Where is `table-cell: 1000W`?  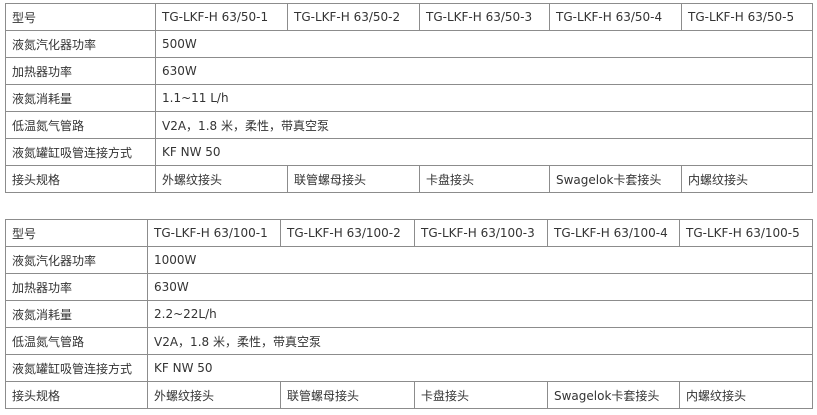
table-cell: 1000W is located at coordinates (480, 260).